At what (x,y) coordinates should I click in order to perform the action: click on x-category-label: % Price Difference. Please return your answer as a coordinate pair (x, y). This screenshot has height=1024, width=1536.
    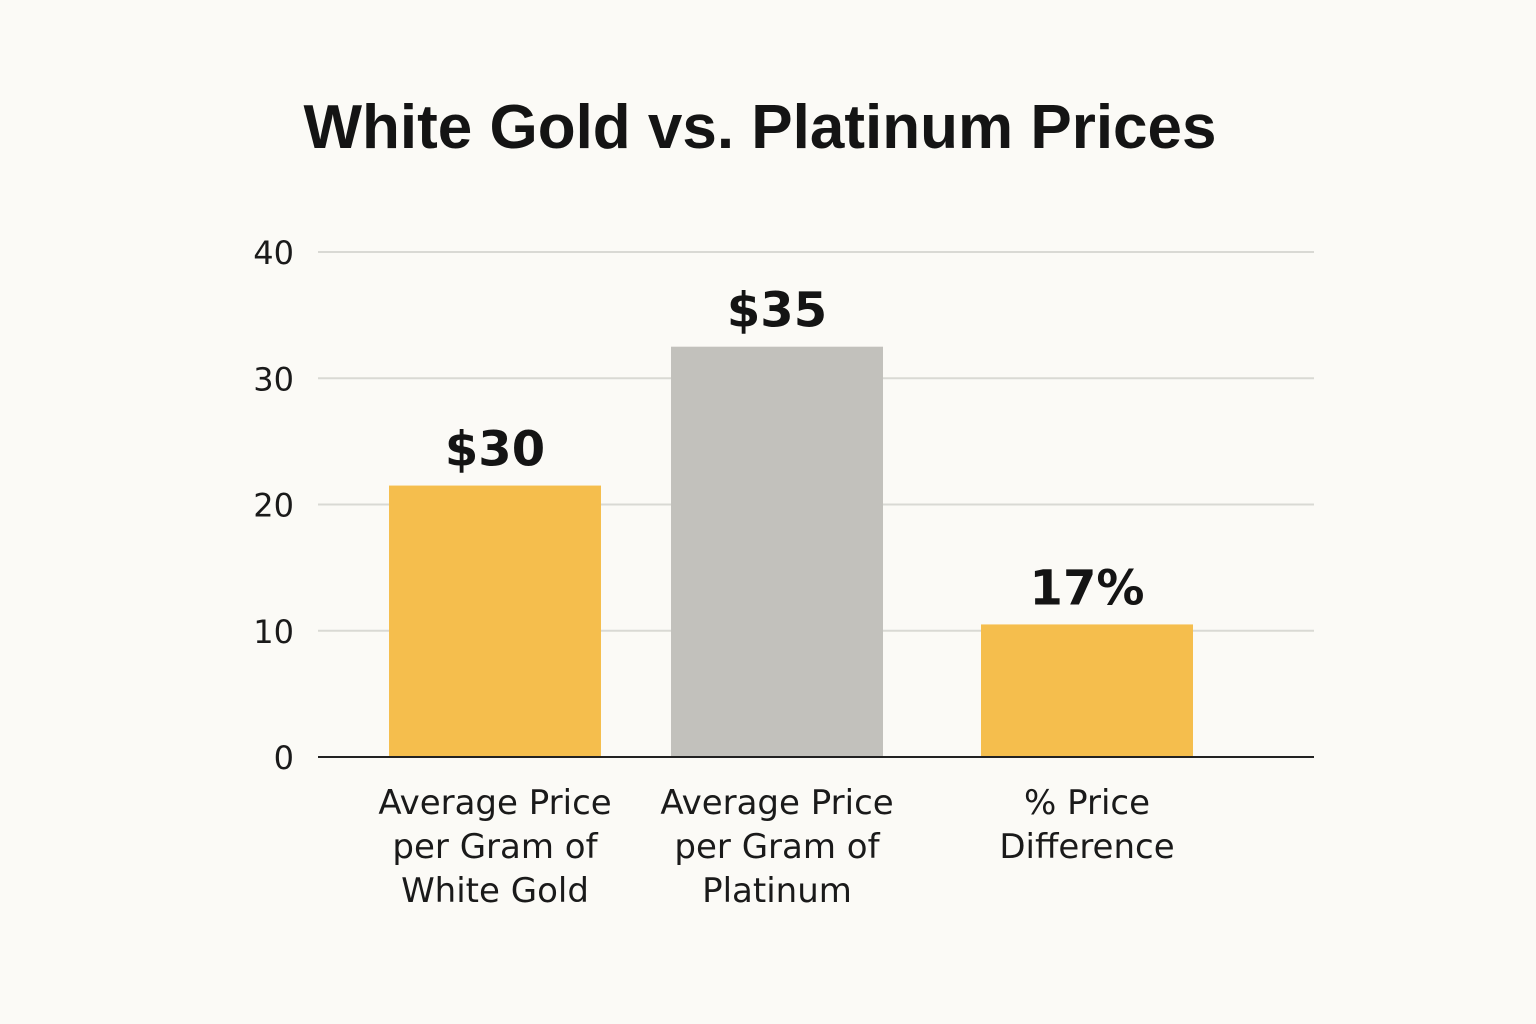
    Looking at the image, I should click on (1086, 825).